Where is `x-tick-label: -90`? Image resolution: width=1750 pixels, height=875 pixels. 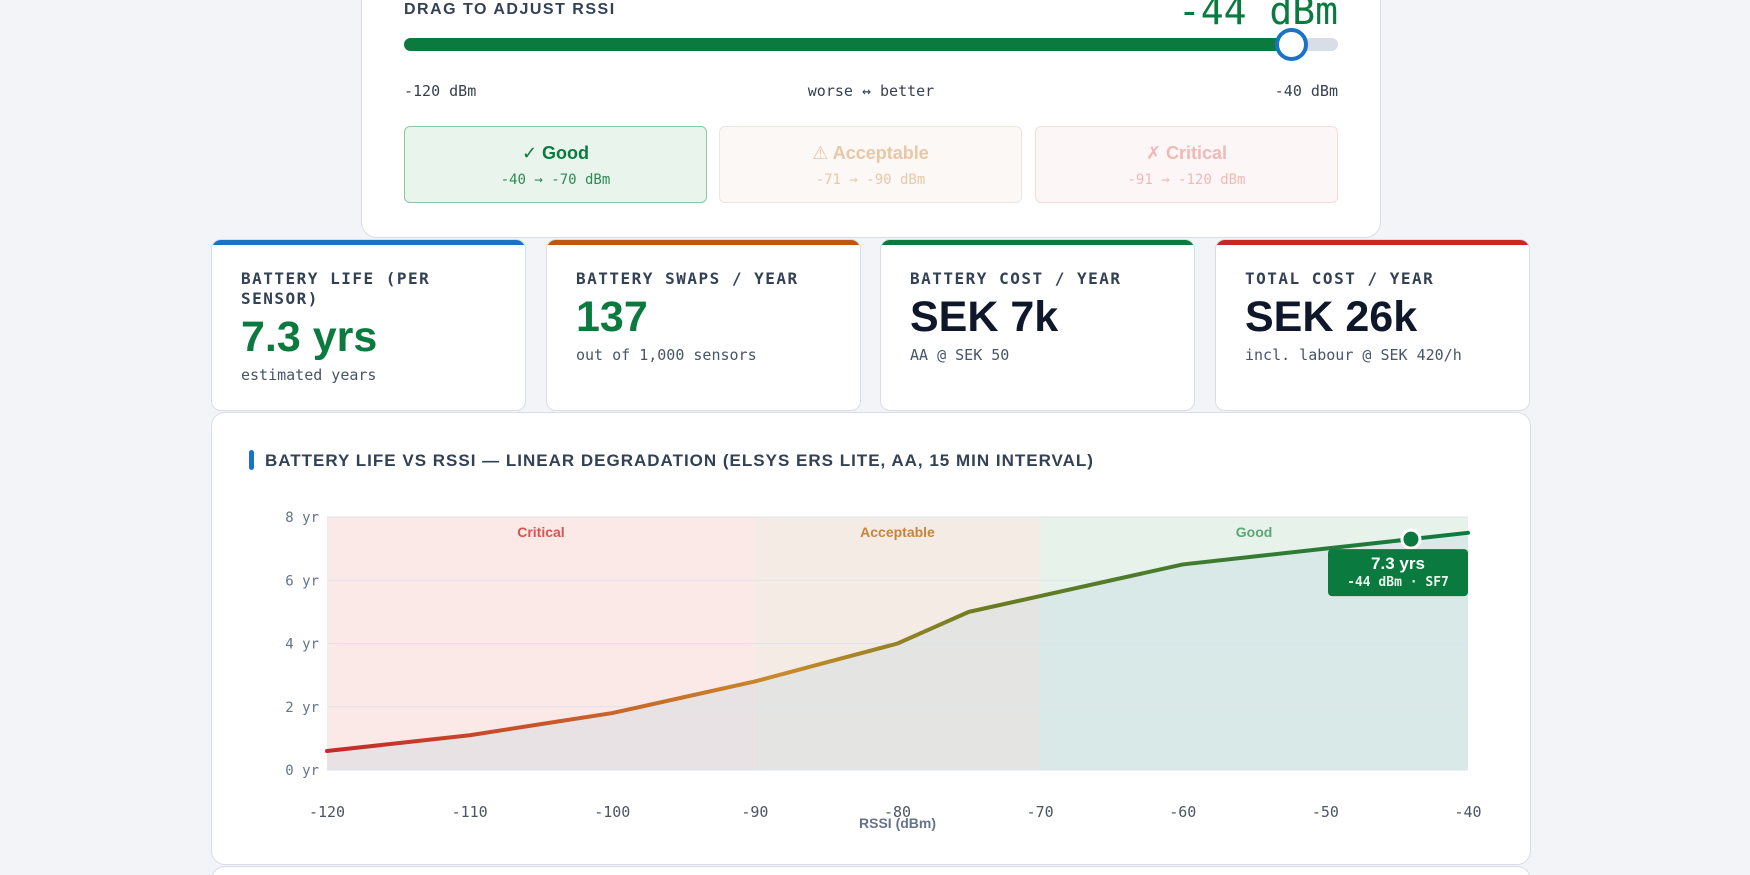 x-tick-label: -90 is located at coordinates (754, 812).